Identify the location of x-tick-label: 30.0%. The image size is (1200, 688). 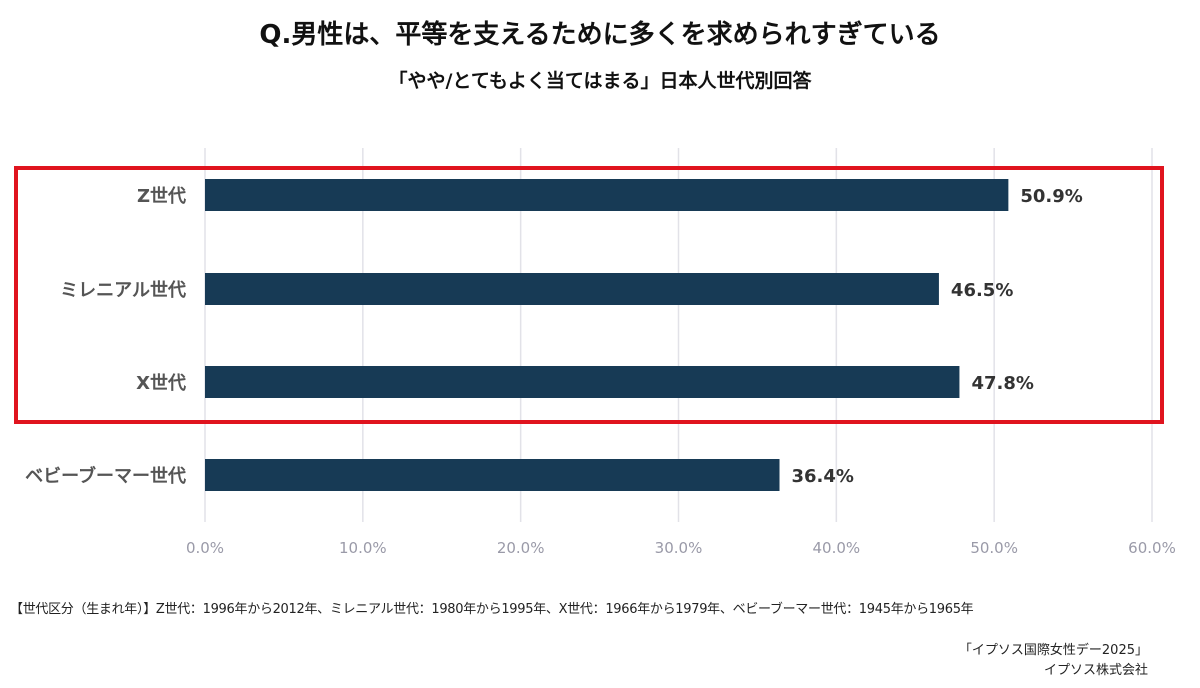
(679, 548).